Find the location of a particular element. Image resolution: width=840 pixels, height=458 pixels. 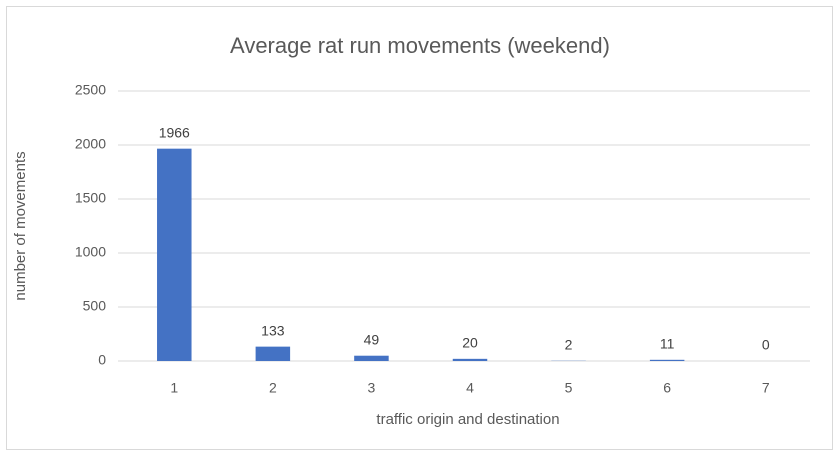

x-tick-label: 3 is located at coordinates (372, 388).